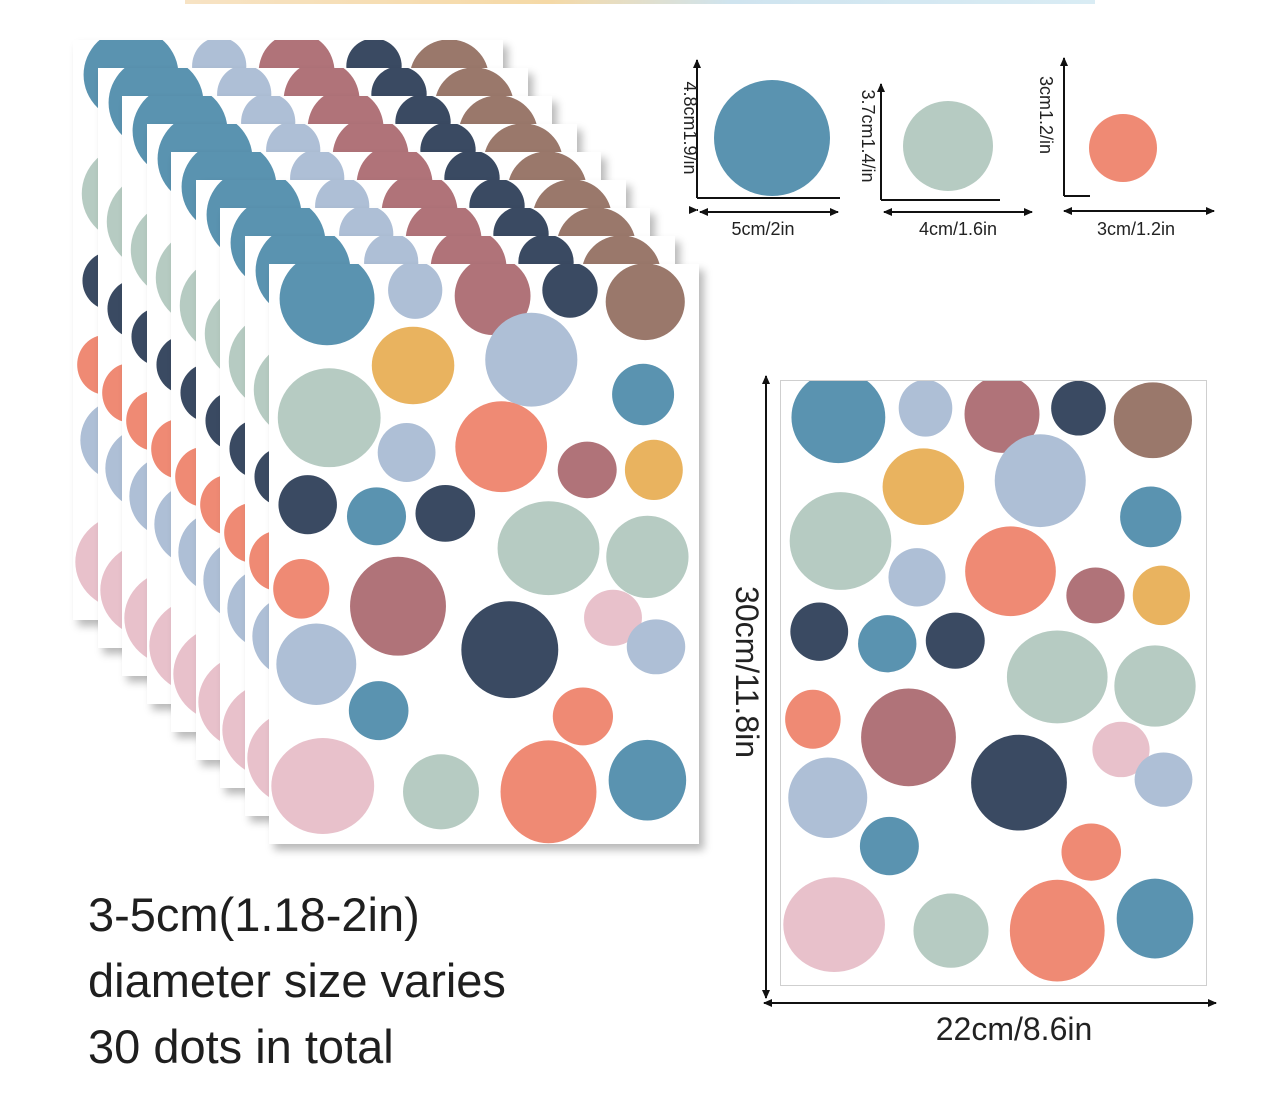 The height and width of the screenshot is (1095, 1284). I want to click on size-sample-medium: 3.7cm1.4/in 4cm/1.6in, so click(945, 161).